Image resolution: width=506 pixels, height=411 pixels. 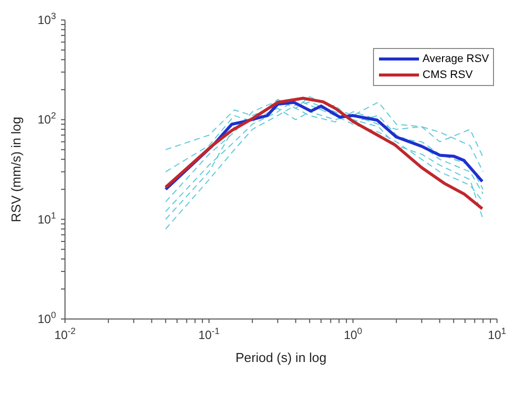 What do you see at coordinates (353, 334) in the screenshot?
I see `x-tick-label: 10$^{0}$` at bounding box center [353, 334].